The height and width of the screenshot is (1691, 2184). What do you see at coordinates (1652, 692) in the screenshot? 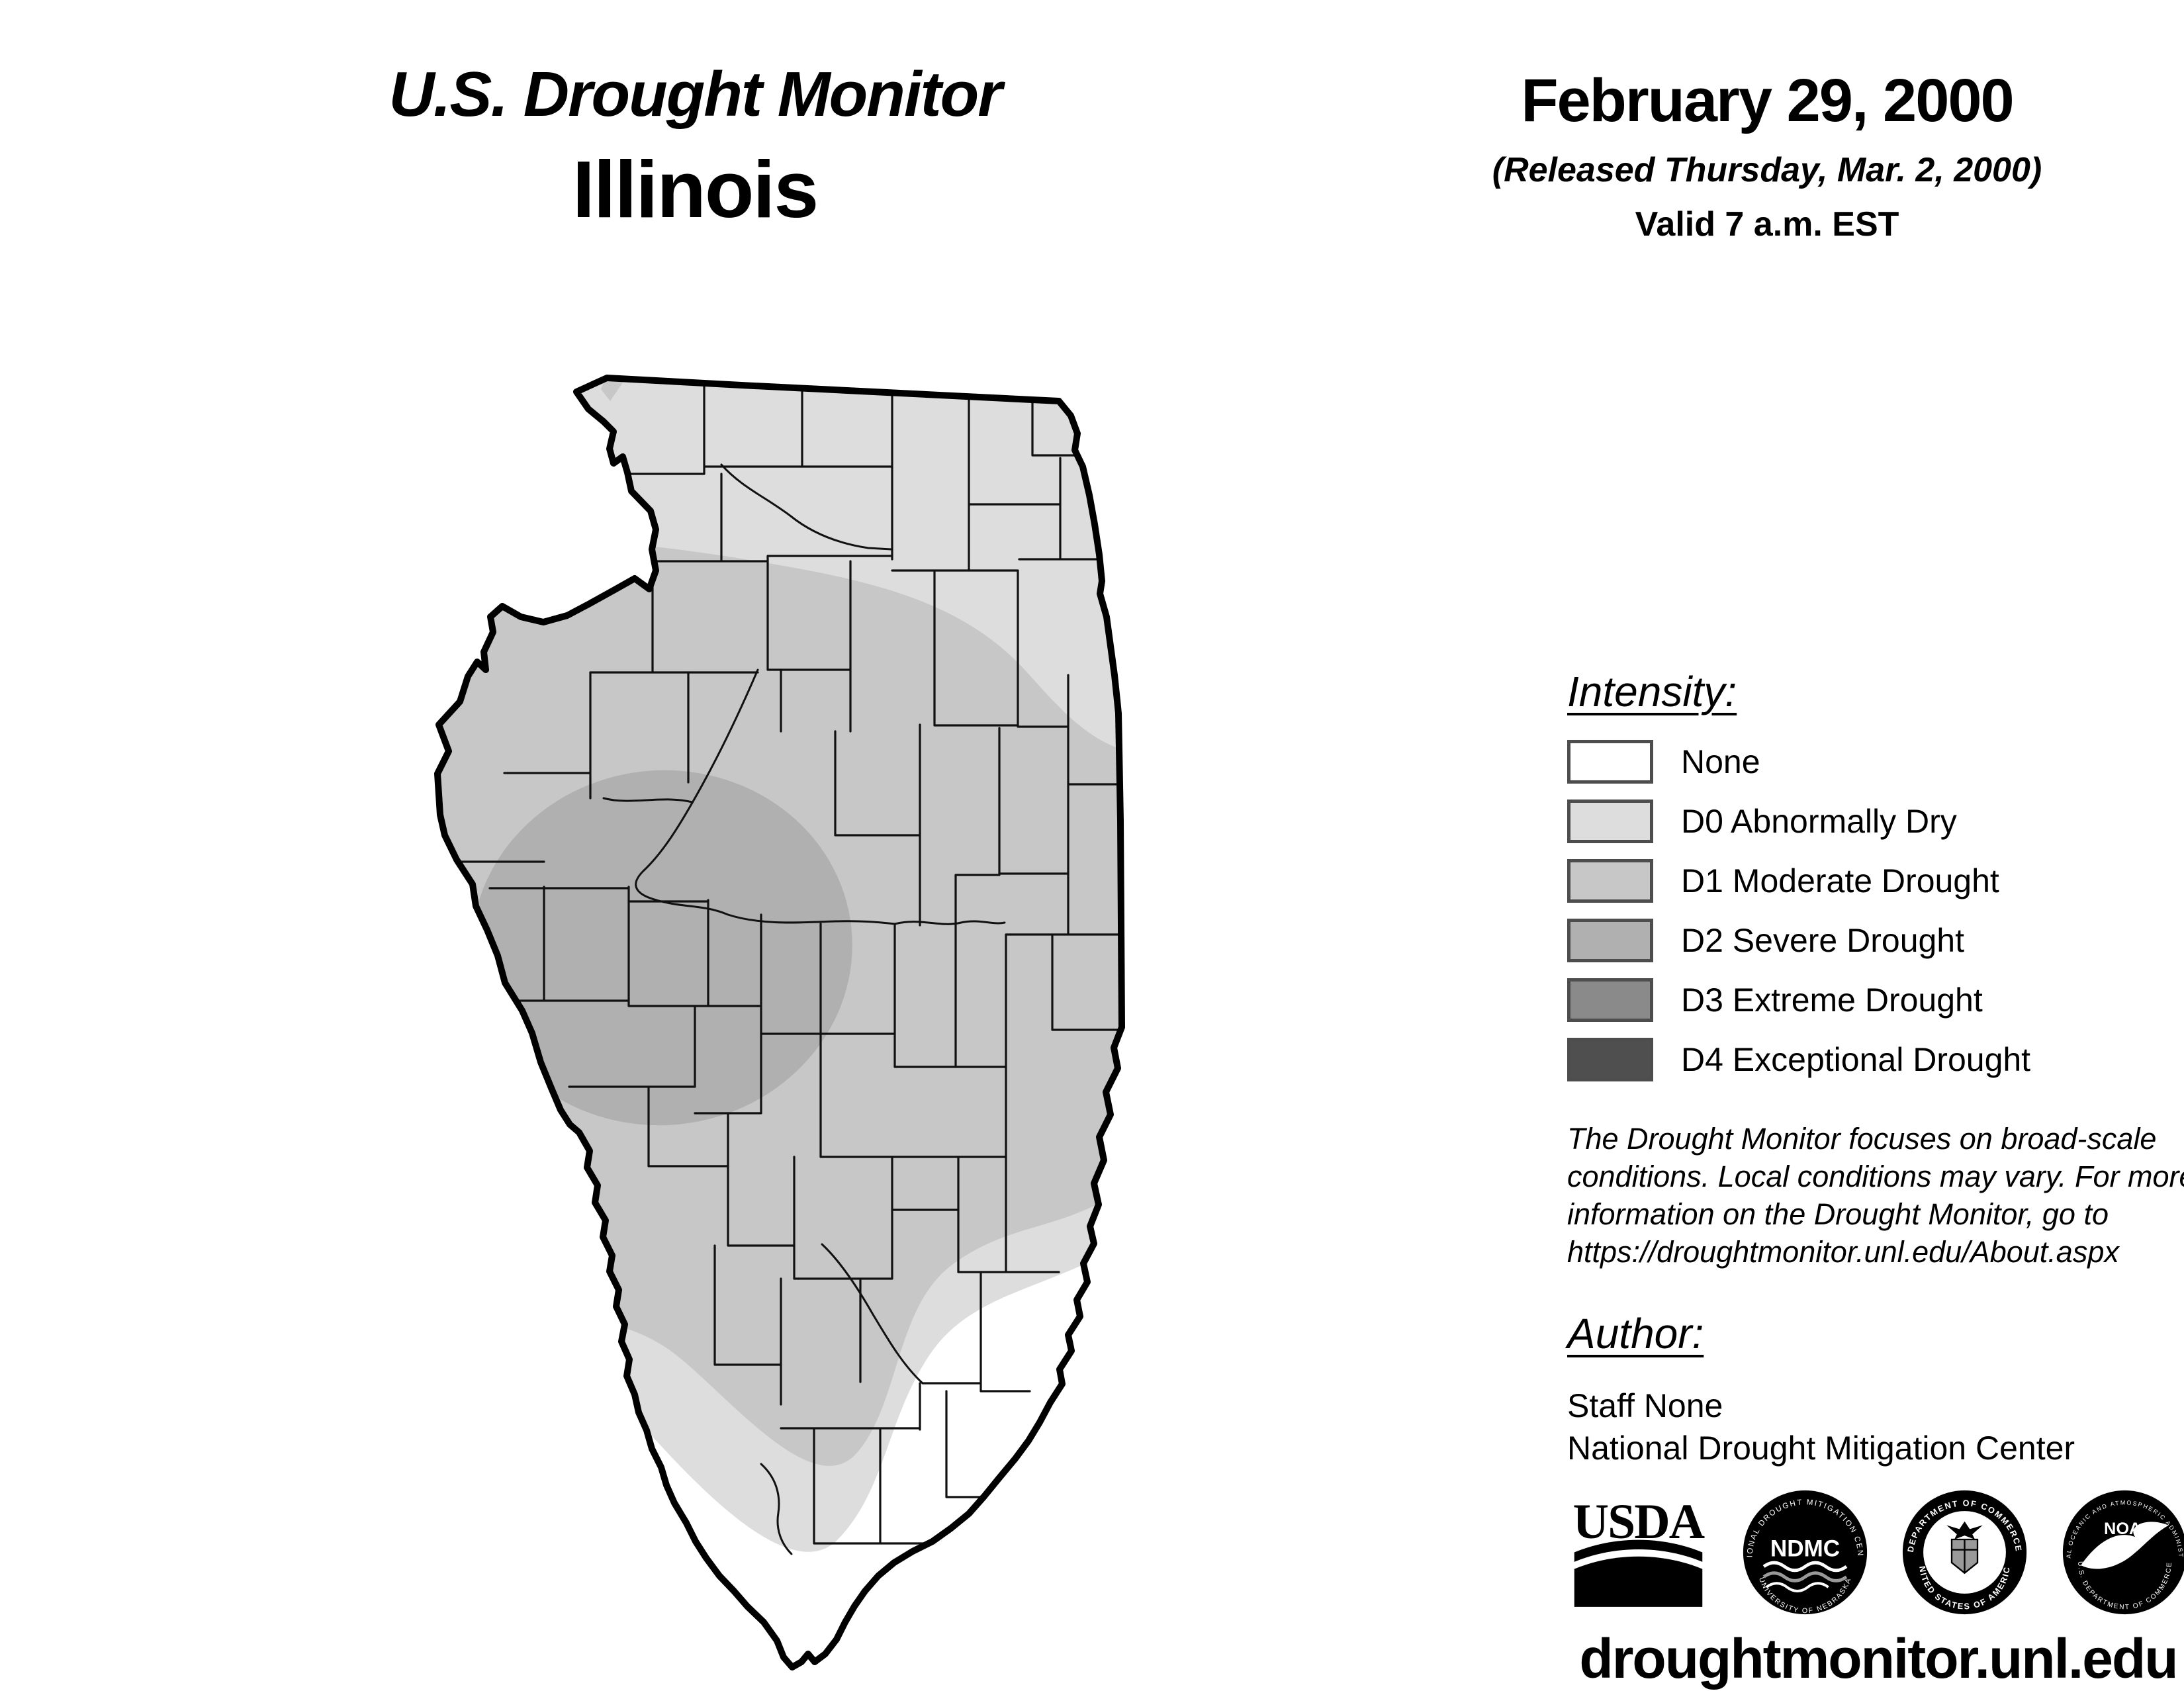
I see `legend-heading: Intensity:` at bounding box center [1652, 692].